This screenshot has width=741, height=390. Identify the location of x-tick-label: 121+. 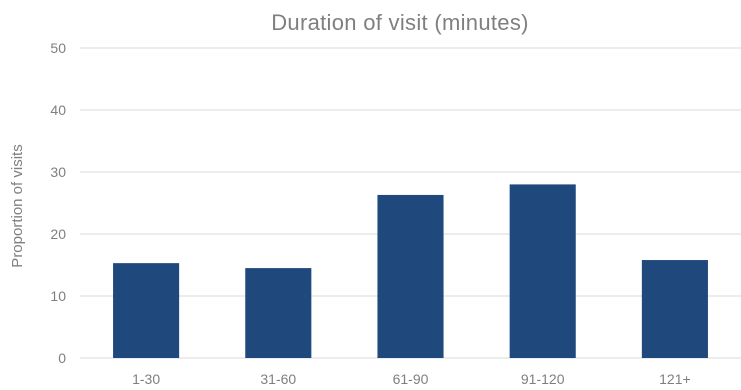
(675, 379).